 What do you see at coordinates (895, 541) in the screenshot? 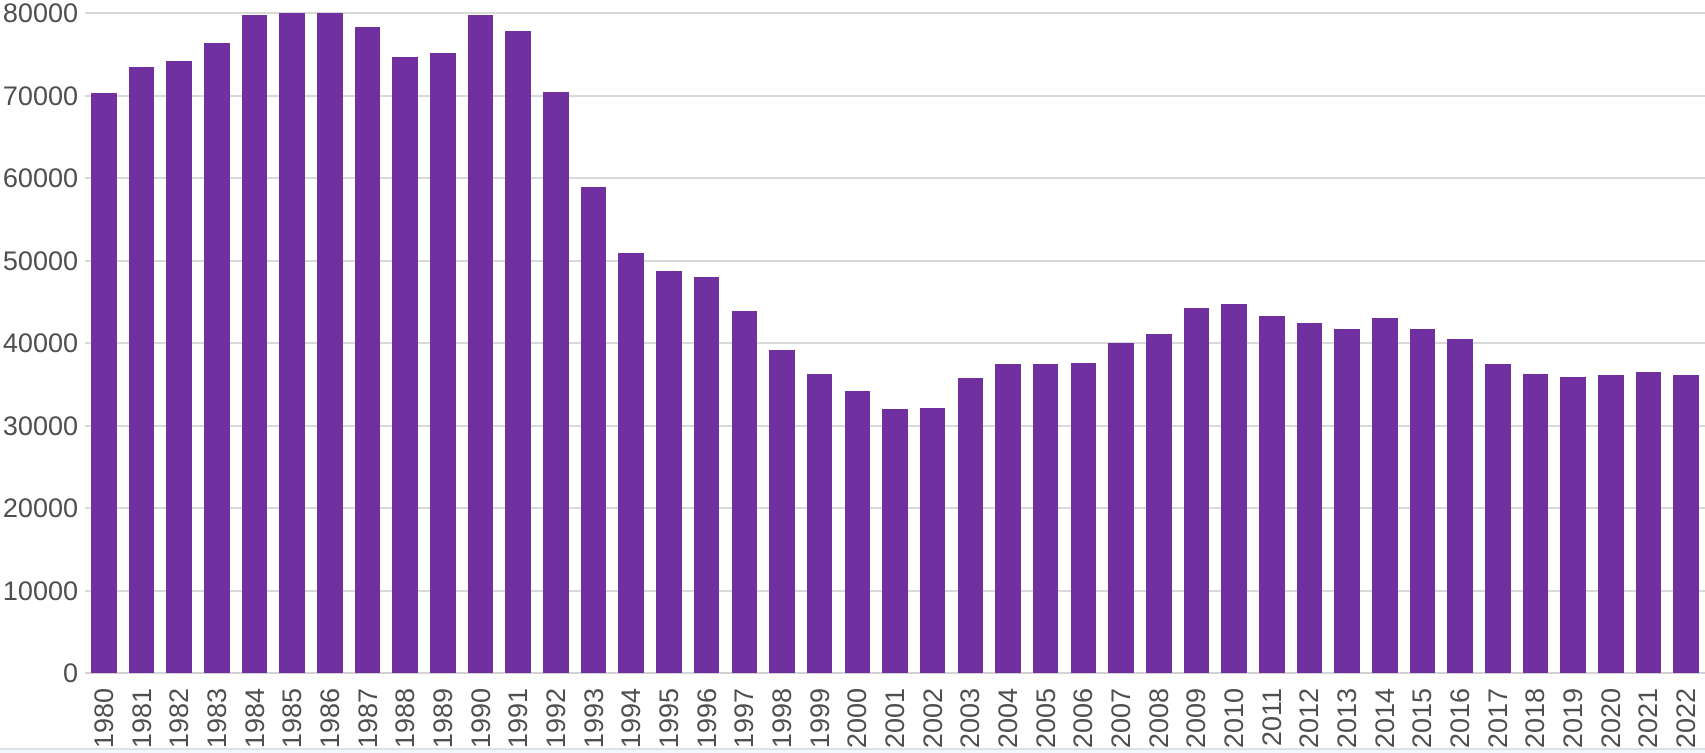
I see `bar-2001` at bounding box center [895, 541].